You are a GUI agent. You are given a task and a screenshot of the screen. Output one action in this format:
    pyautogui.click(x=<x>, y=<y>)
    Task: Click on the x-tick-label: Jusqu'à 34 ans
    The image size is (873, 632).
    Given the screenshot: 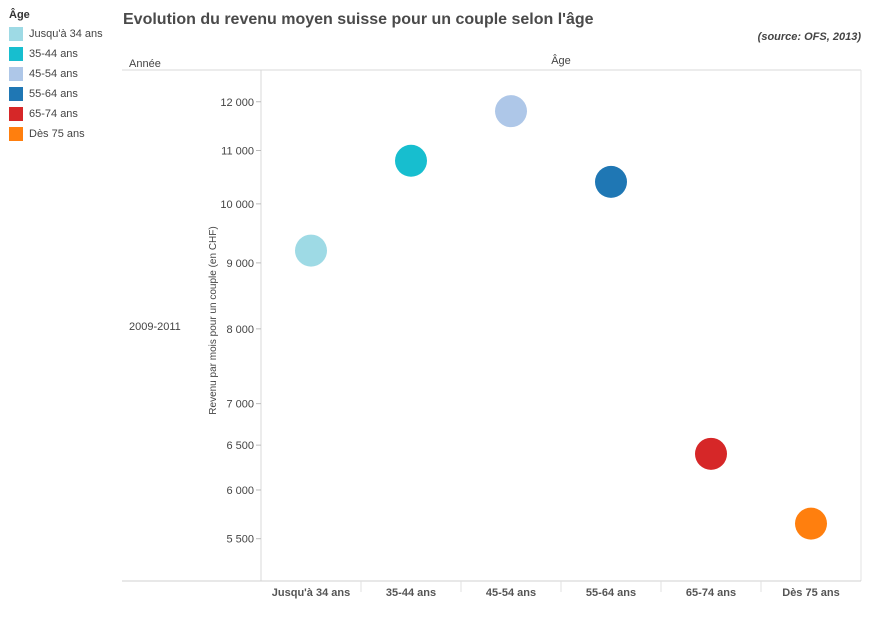 What is the action you would take?
    pyautogui.click(x=311, y=593)
    